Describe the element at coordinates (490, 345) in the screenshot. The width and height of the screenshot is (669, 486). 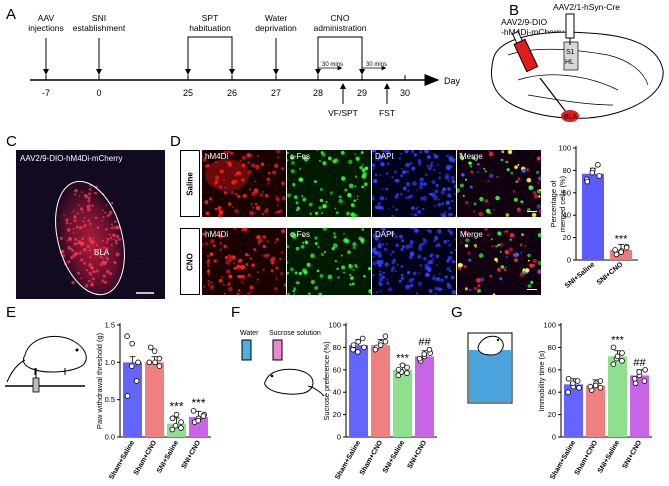
I see `swimming-mouse-icon` at that location.